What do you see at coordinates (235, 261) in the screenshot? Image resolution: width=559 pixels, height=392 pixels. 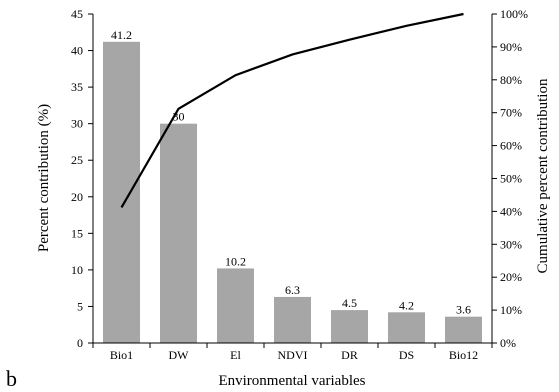 I see `data-label-el: 10.2` at bounding box center [235, 261].